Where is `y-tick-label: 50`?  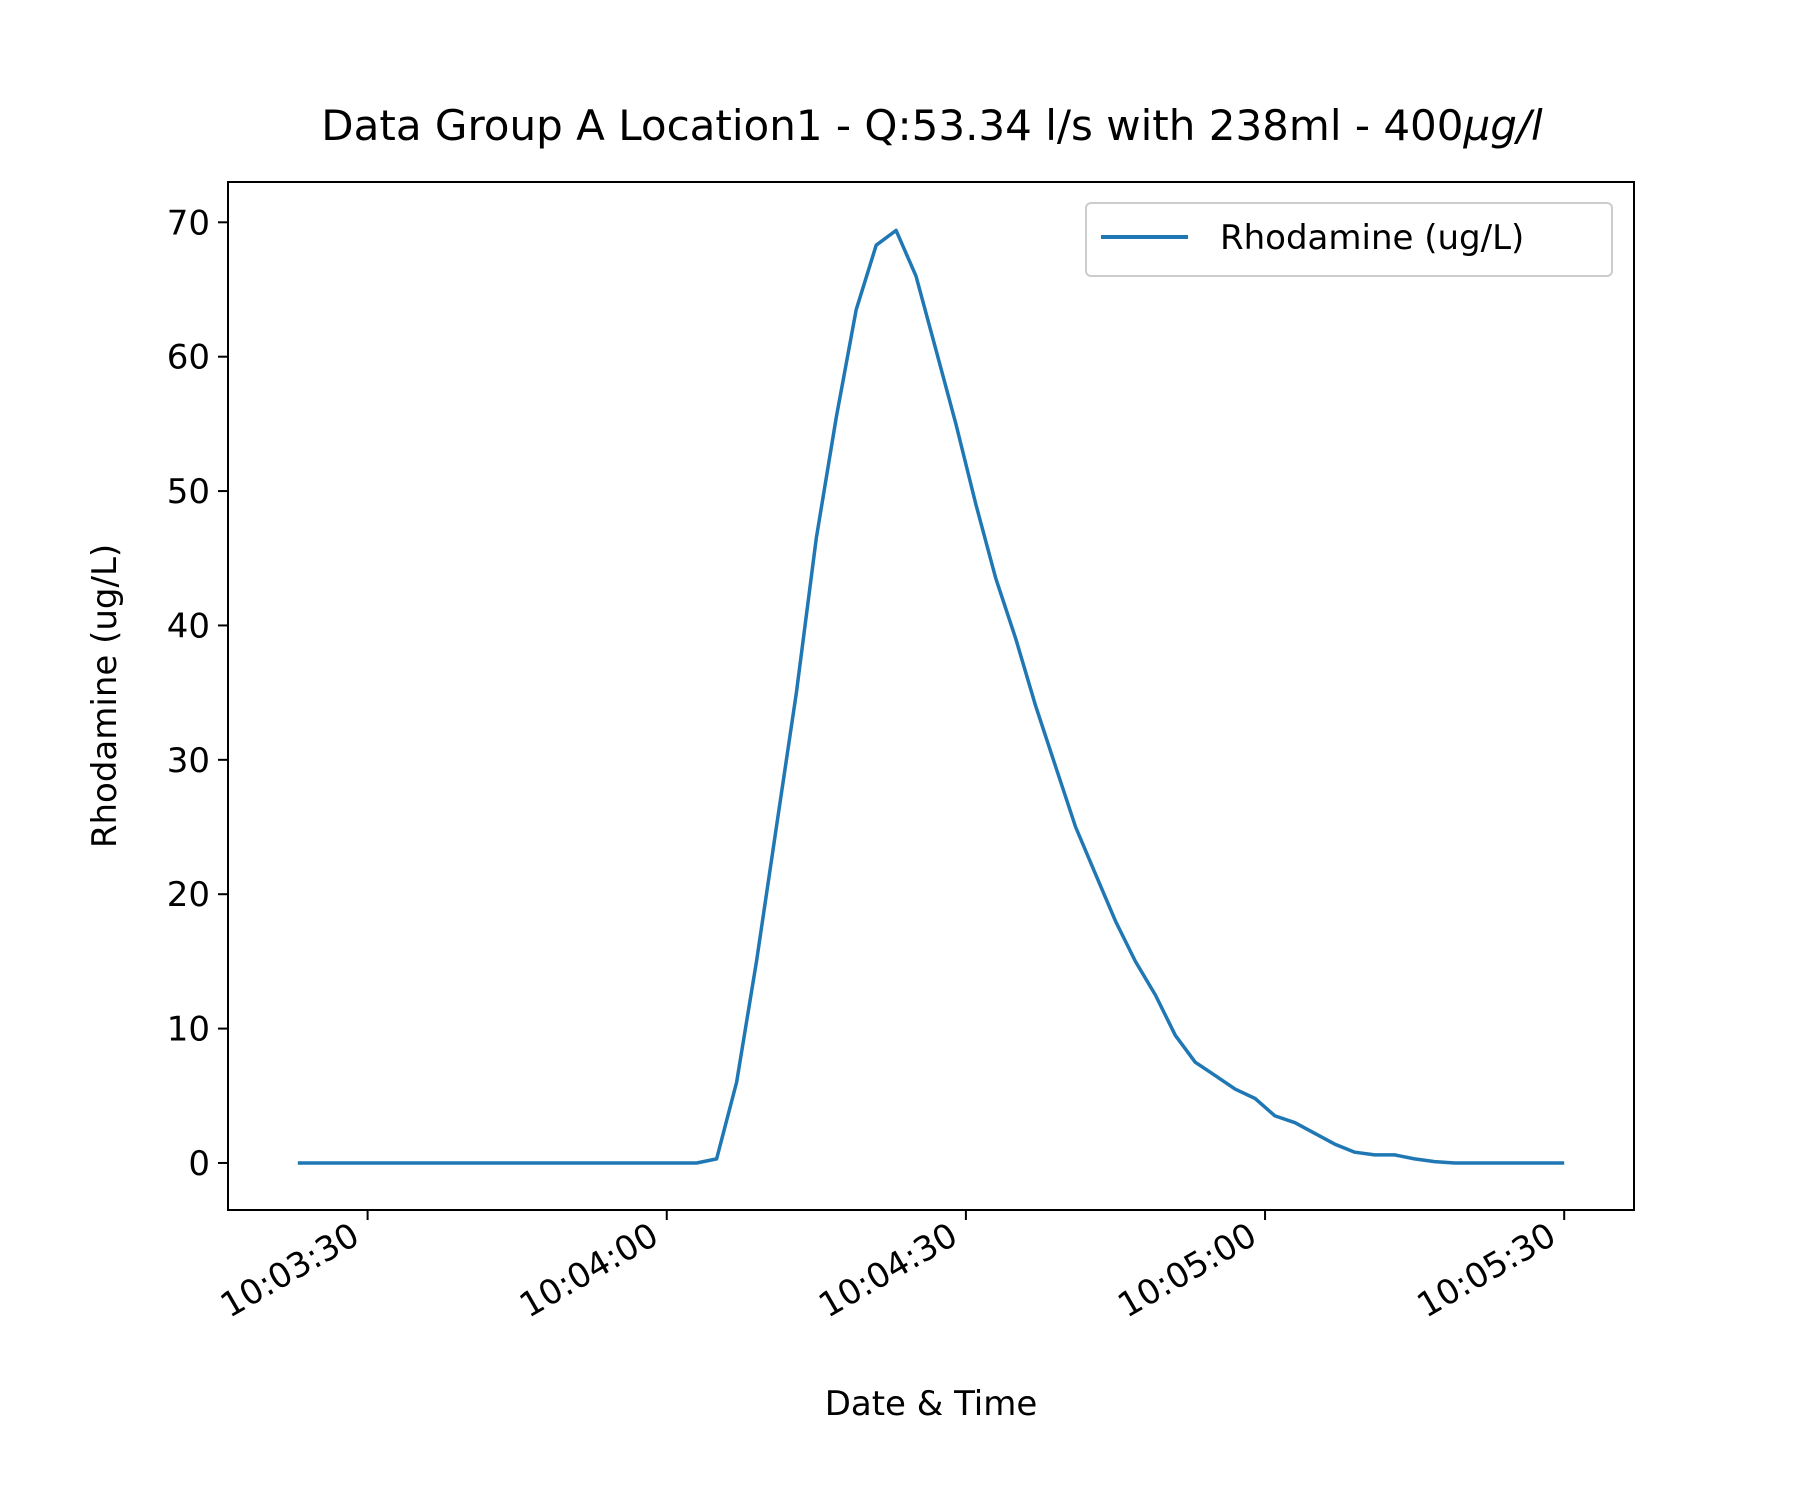 y-tick-label: 50 is located at coordinates (188, 492).